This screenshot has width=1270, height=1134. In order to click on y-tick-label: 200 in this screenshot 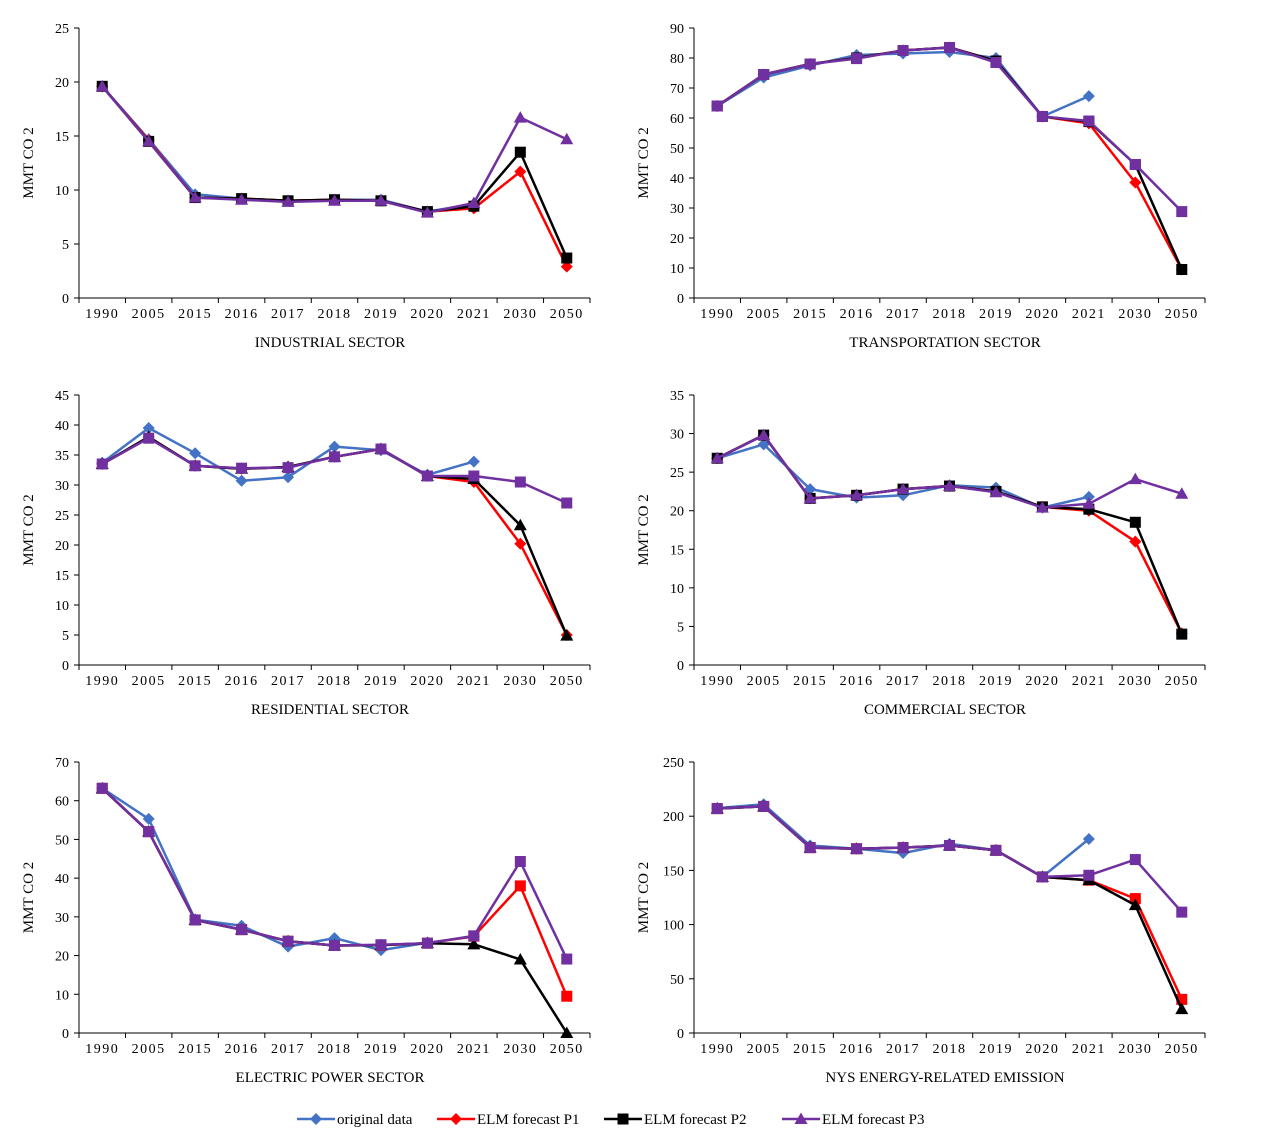, I will do `click(673, 817)`.